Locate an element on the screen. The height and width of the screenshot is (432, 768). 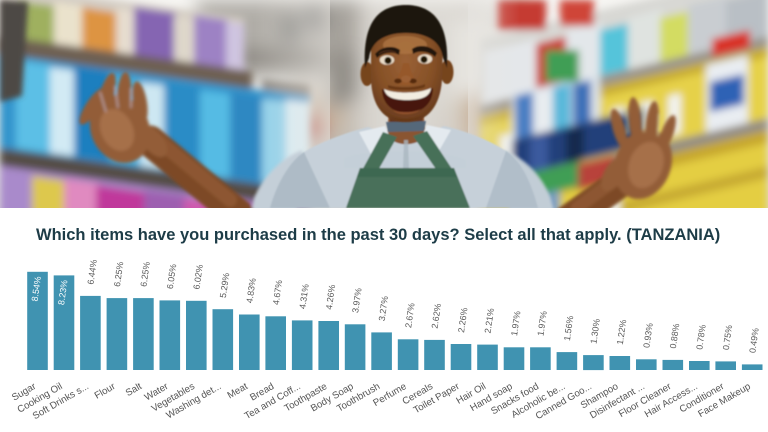
svg-text: 2.26% is located at coordinates (462, 320).